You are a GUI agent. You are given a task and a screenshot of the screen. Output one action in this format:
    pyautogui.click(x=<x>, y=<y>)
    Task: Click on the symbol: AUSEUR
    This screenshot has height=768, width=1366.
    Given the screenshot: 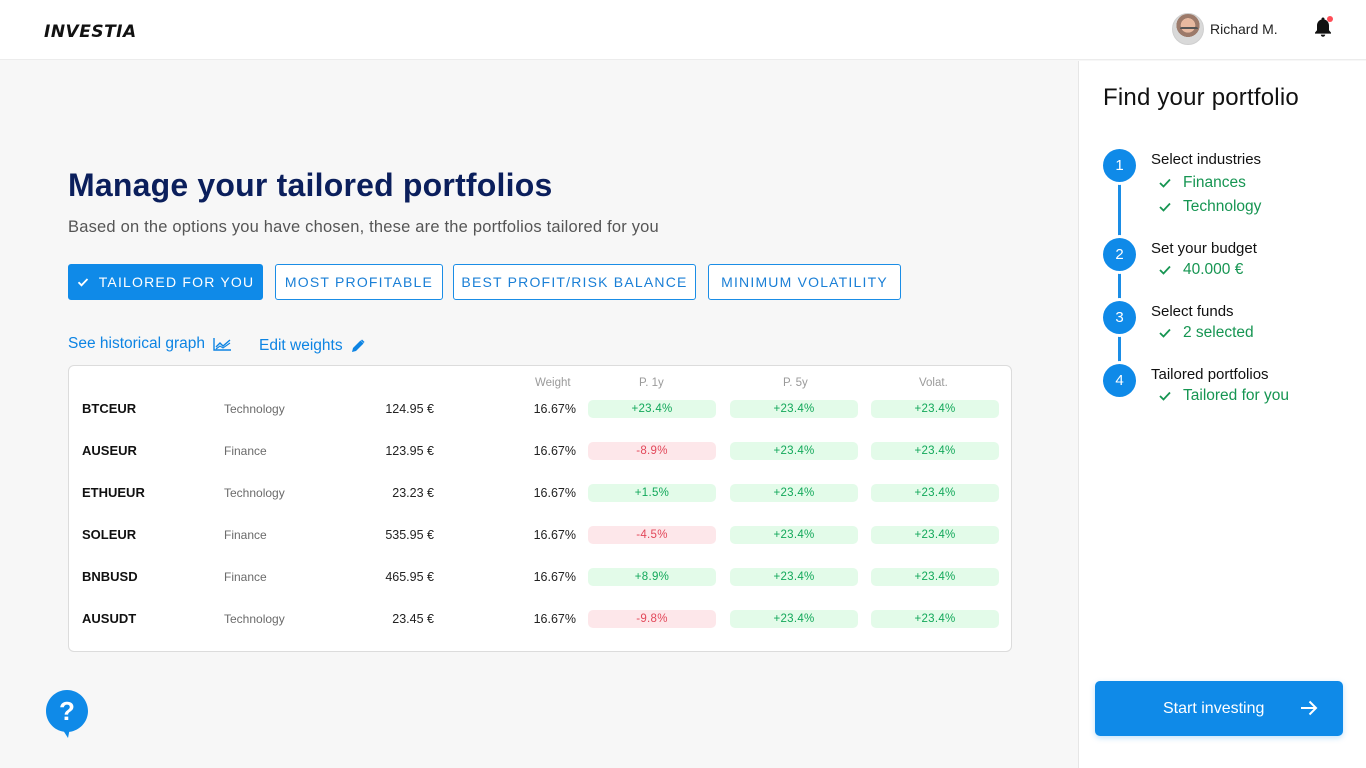 What is the action you would take?
    pyautogui.click(x=109, y=450)
    